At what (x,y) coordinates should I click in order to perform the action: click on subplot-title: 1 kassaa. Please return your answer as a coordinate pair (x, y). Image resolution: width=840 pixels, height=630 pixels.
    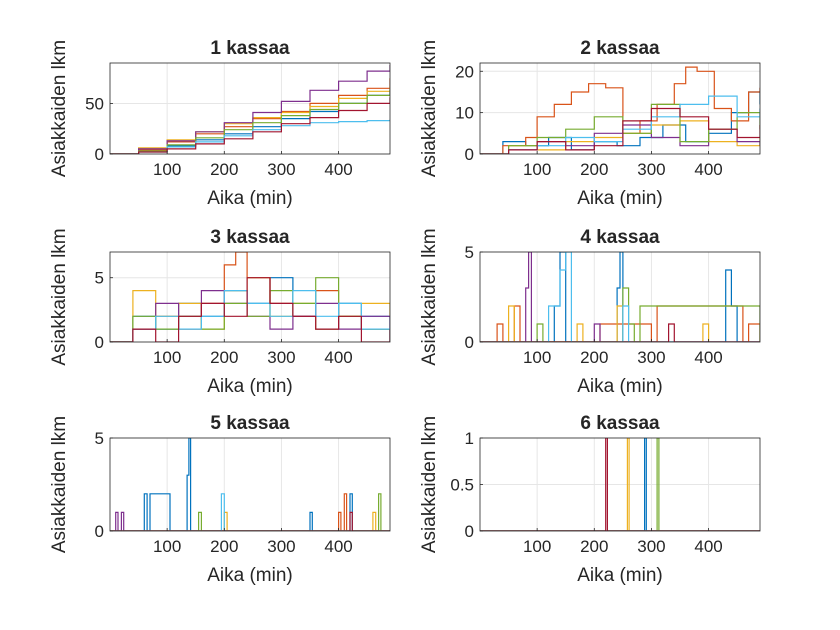
    Looking at the image, I should click on (250, 48).